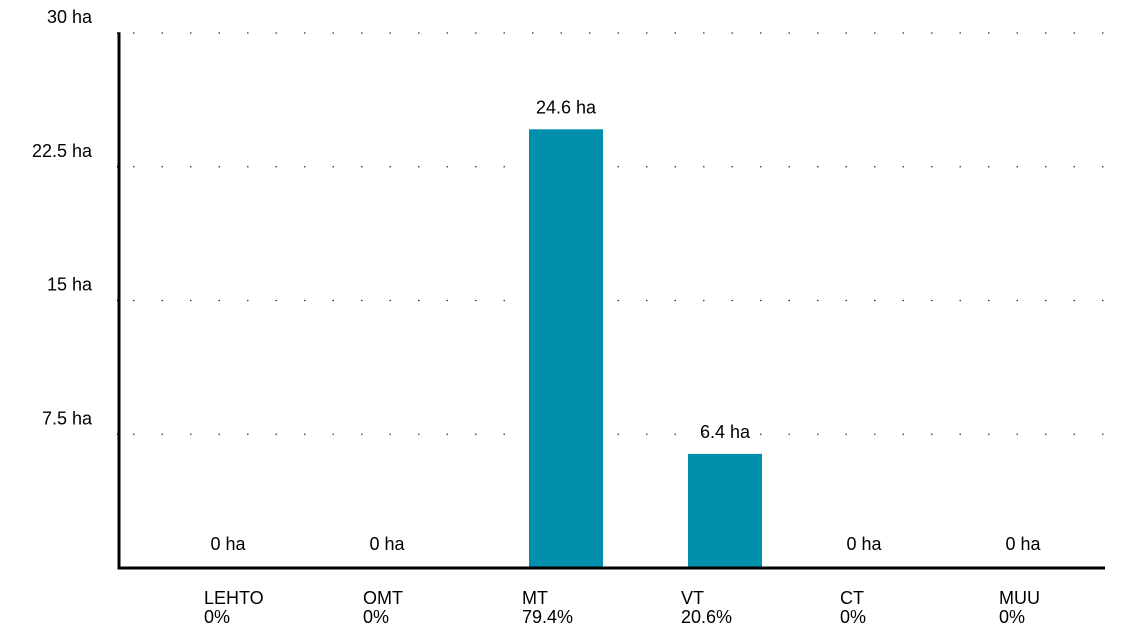  I want to click on category-label-lehto: LEHTO, so click(234, 598).